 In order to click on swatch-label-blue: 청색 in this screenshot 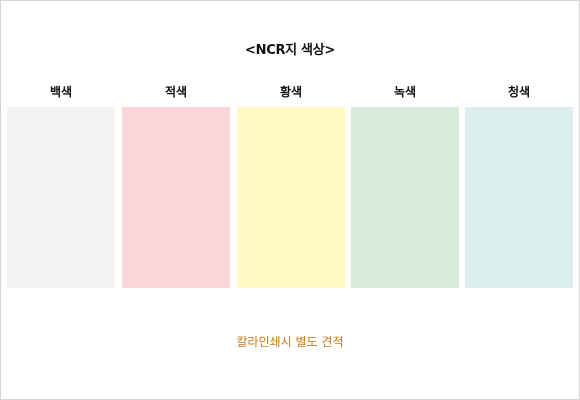, I will do `click(519, 92)`.